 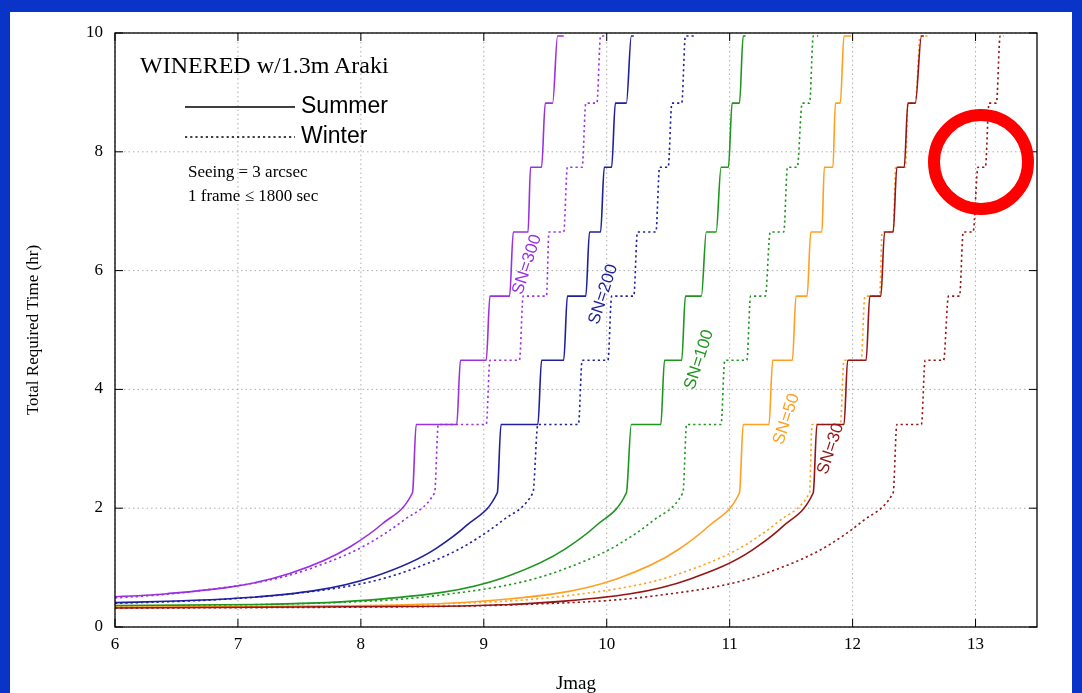 What do you see at coordinates (238, 643) in the screenshot?
I see `x-tick-label: 7` at bounding box center [238, 643].